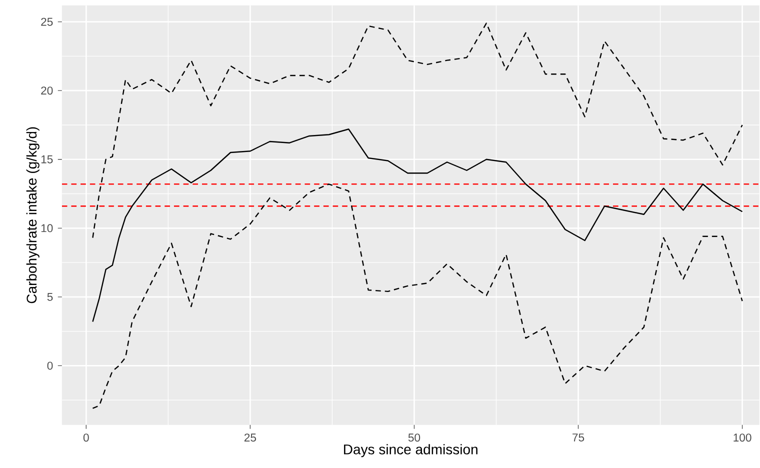 The height and width of the screenshot is (468, 760). I want to click on x-tick-label: 100, so click(743, 438).